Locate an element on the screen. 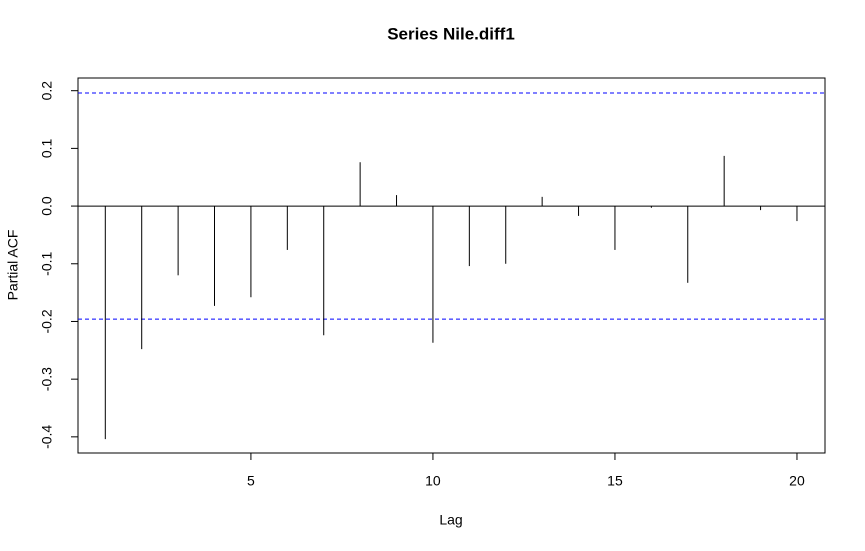  x-axis-label: Lag is located at coordinates (450, 520).